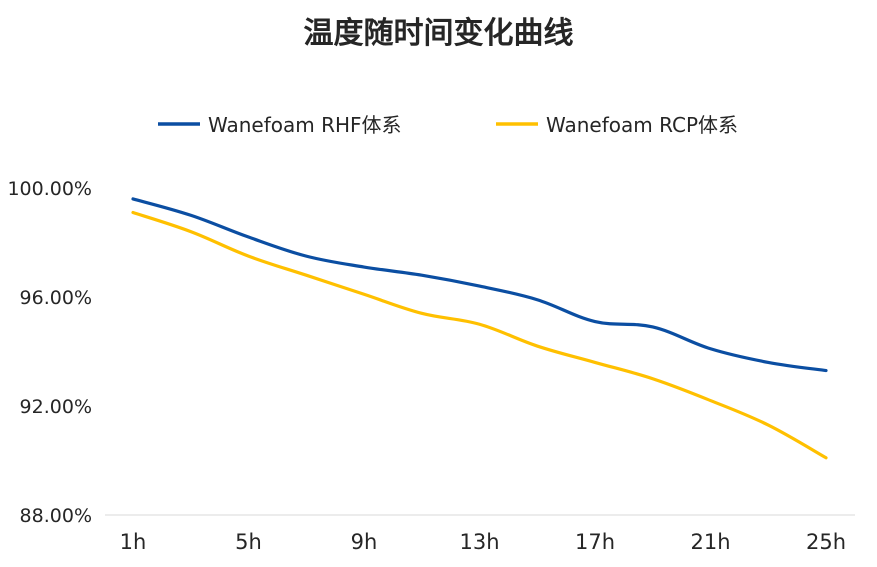 The height and width of the screenshot is (567, 877). Describe the element at coordinates (438, 33) in the screenshot. I see `chart-title: 温度随时间变化曲线` at that location.